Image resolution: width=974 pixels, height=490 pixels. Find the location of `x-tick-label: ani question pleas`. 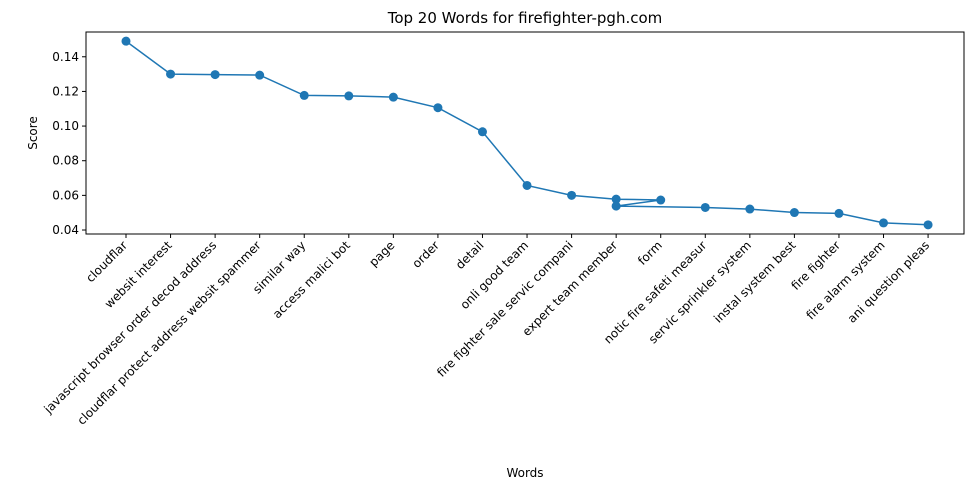

x-tick-label: ani question pleas is located at coordinates (888, 281).